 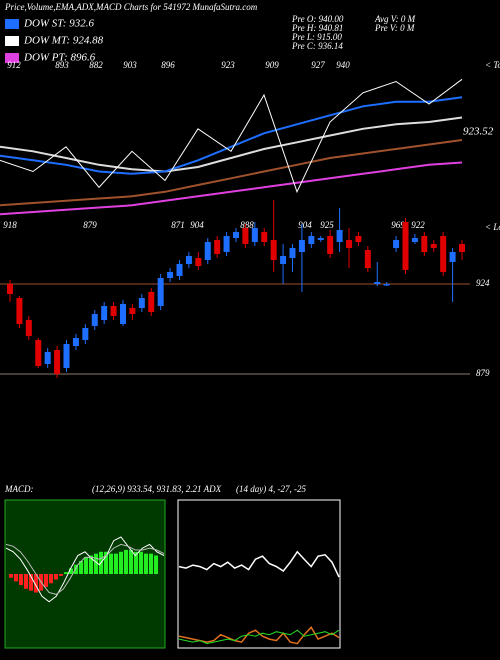 I want to click on low-label: 922, so click(x=418, y=225).